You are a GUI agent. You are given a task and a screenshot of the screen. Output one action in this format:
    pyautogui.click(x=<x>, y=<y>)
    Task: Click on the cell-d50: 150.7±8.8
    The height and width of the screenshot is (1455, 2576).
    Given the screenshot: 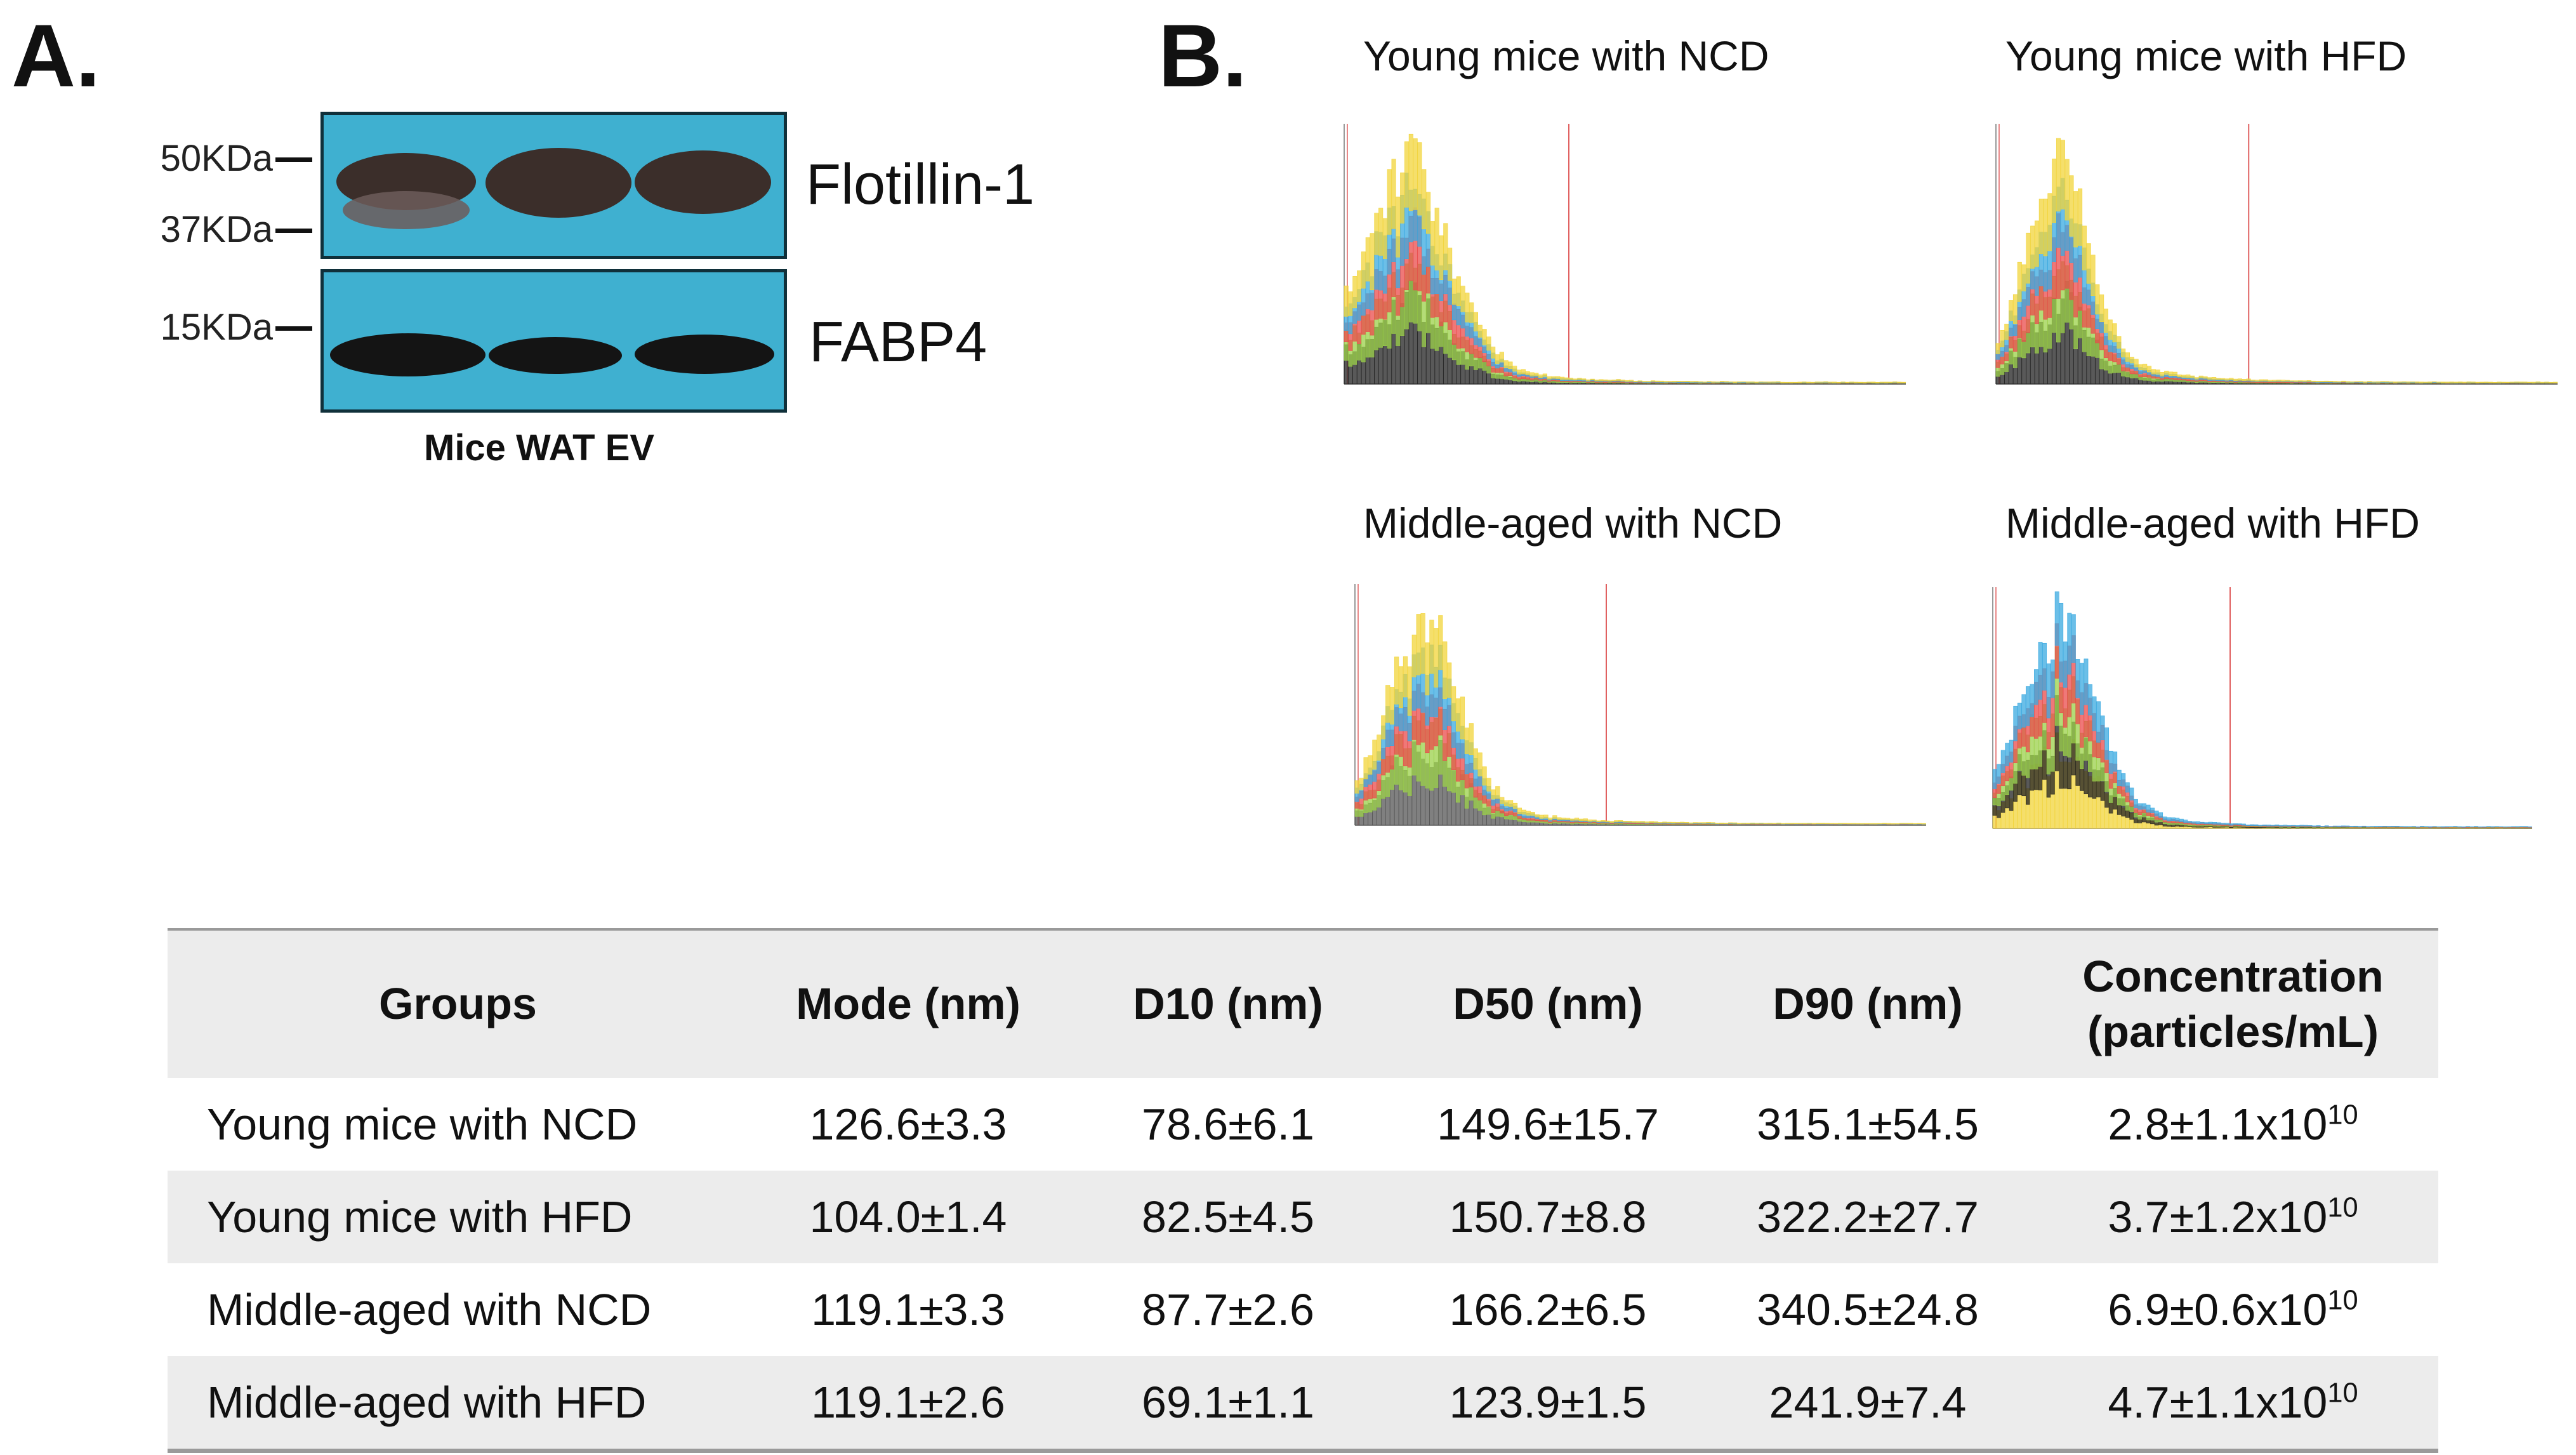 What is the action you would take?
    pyautogui.click(x=1548, y=1217)
    